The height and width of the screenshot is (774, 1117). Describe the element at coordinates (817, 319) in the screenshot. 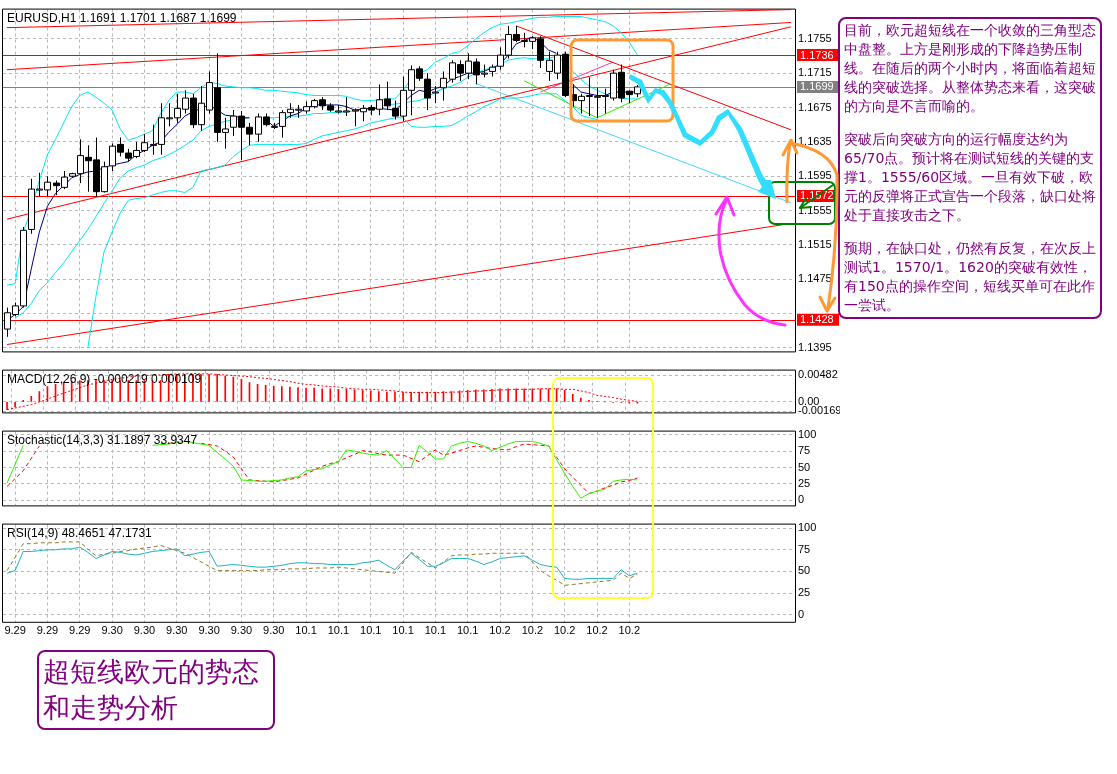

I see `ref-line-label: 1.1428` at that location.